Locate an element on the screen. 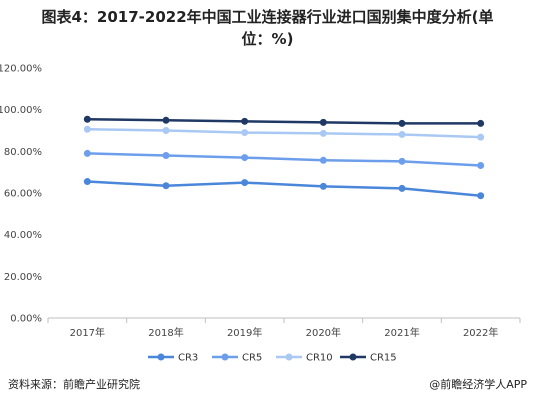  y-tick-label: 120.00% is located at coordinates (21, 69).